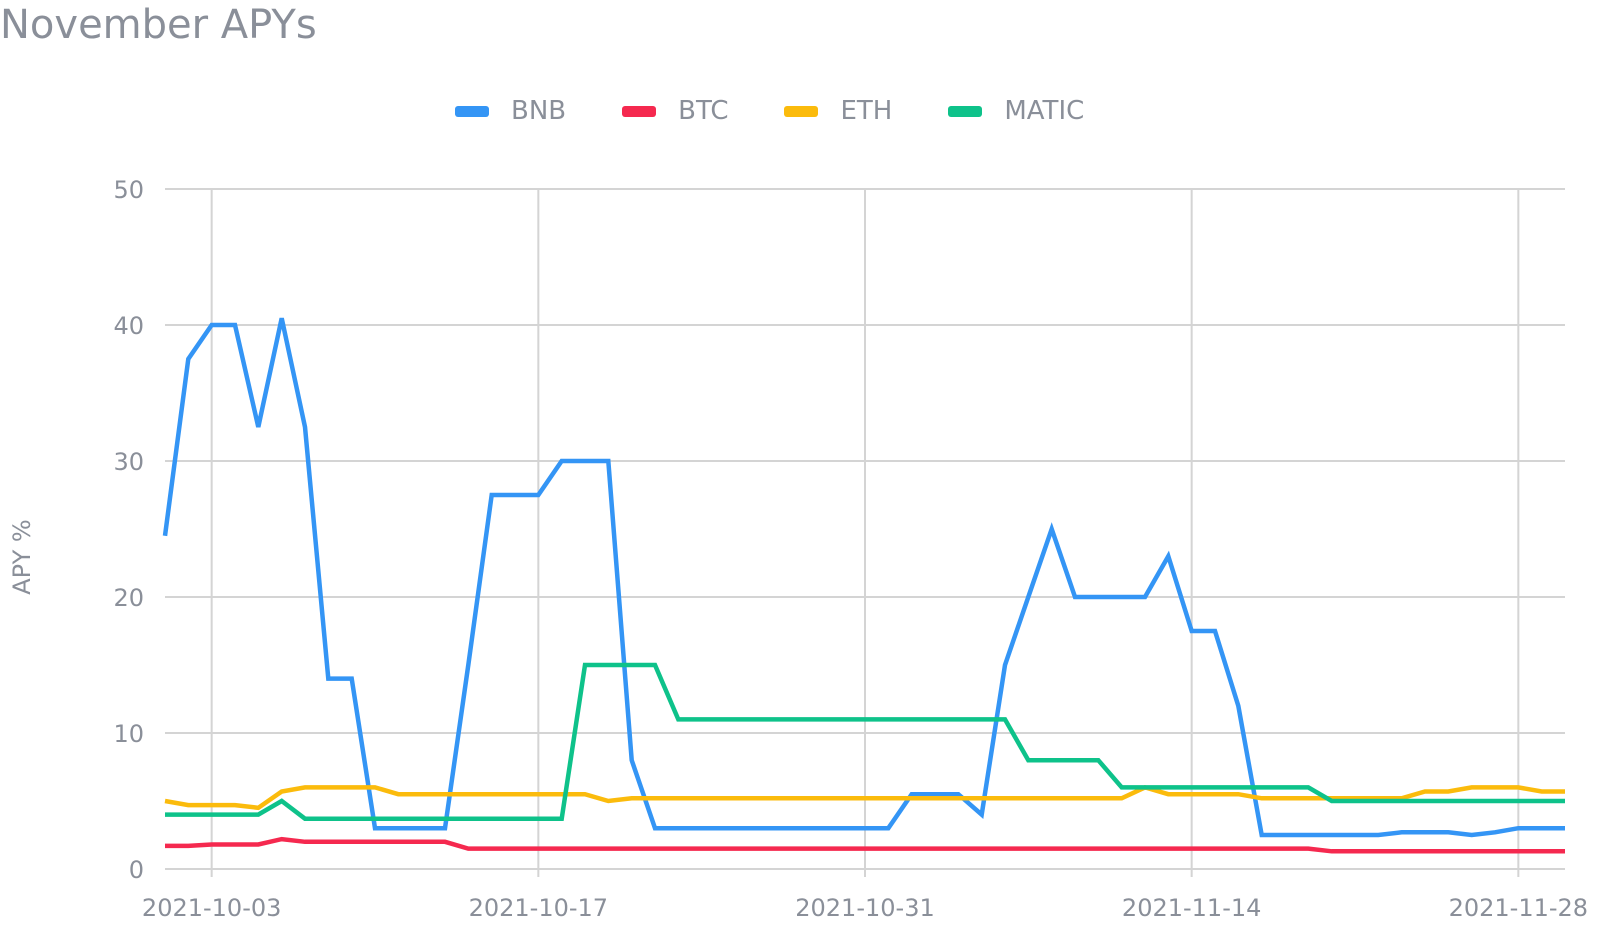  I want to click on y-tick-label: 10, so click(128, 734).